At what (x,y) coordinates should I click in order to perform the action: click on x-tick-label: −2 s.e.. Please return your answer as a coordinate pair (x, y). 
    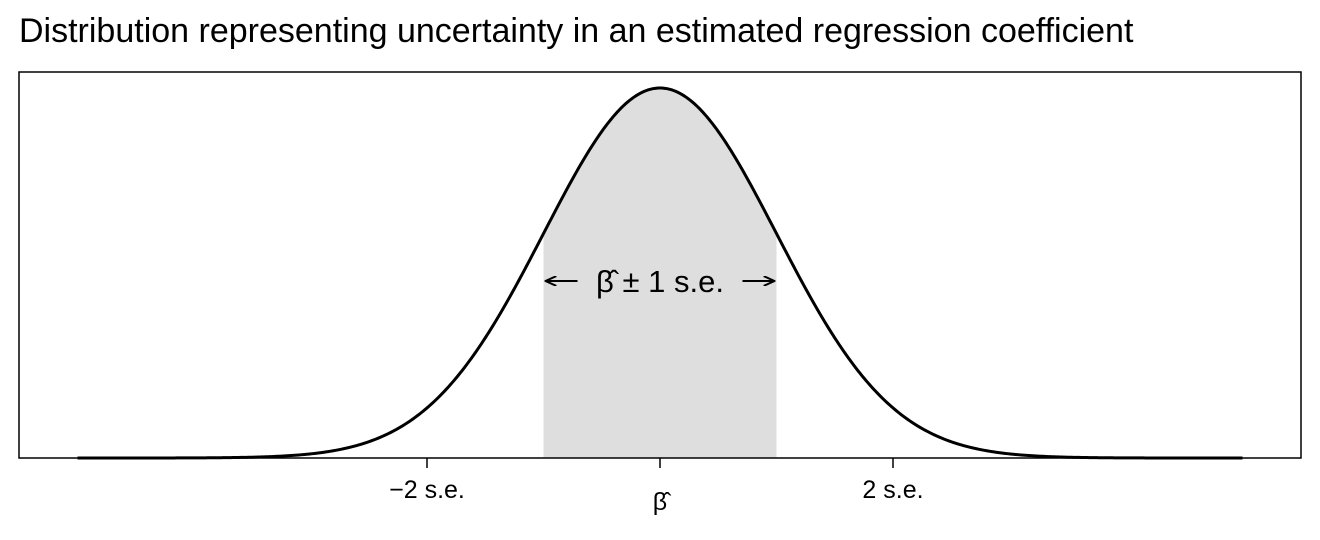
    Looking at the image, I should click on (427, 490).